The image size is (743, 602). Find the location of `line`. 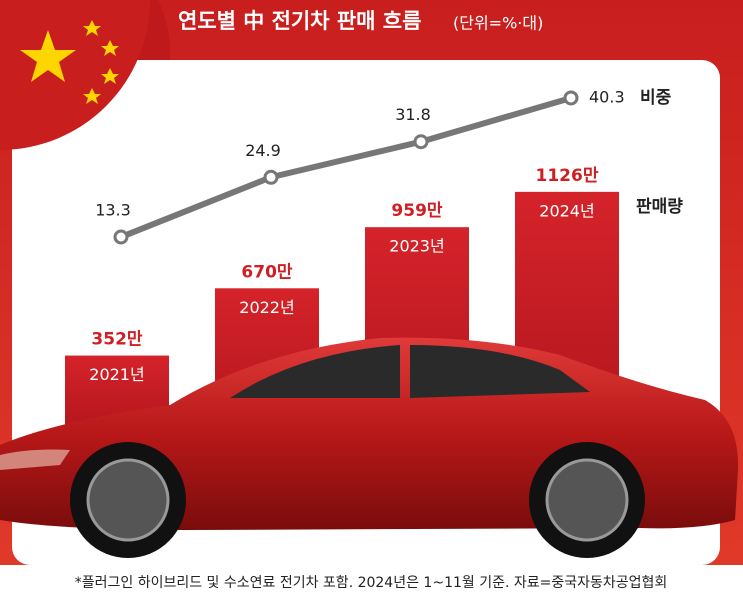

line is located at coordinates (345, 167).